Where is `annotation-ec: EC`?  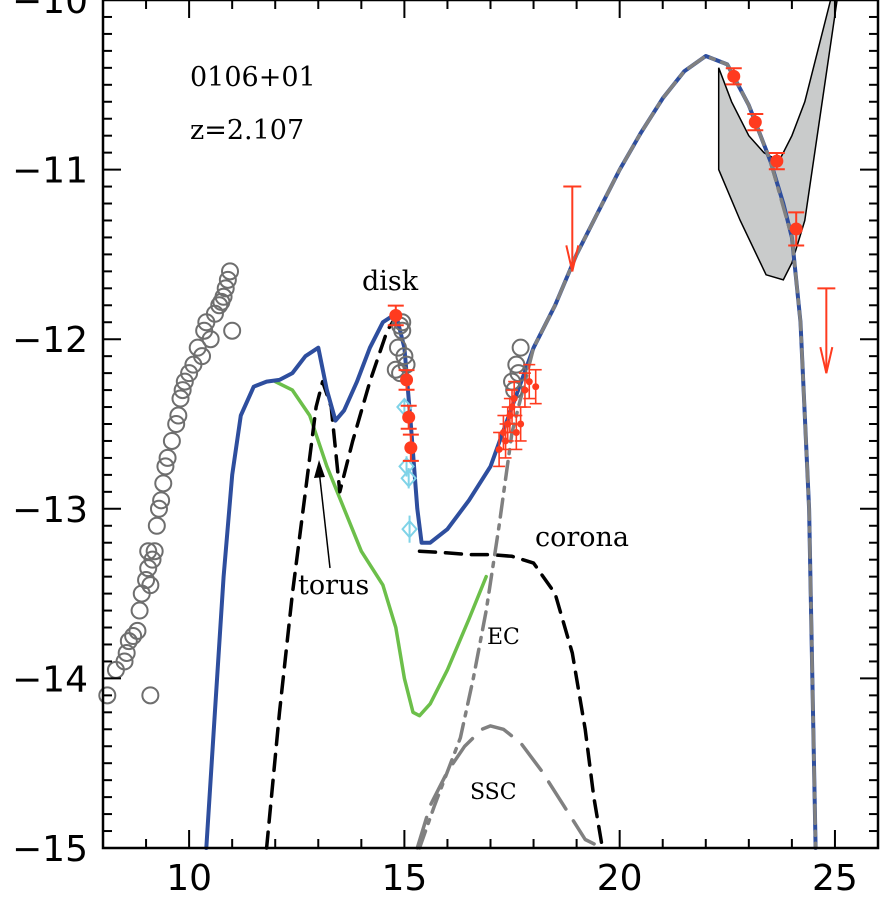
annotation-ec: EC is located at coordinates (503, 637).